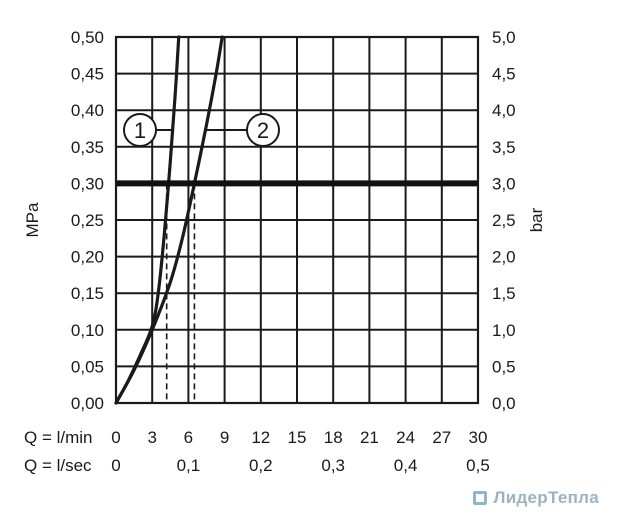 This screenshot has height=530, width=621. I want to click on x-tick-lmin: 12, so click(260, 437).